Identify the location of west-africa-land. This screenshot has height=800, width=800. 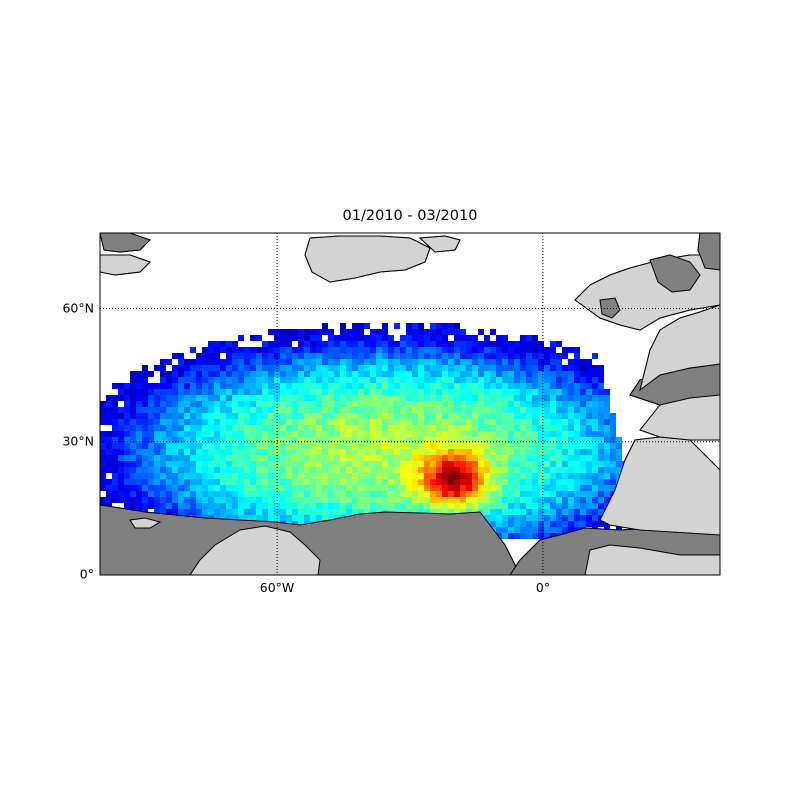
(652, 559).